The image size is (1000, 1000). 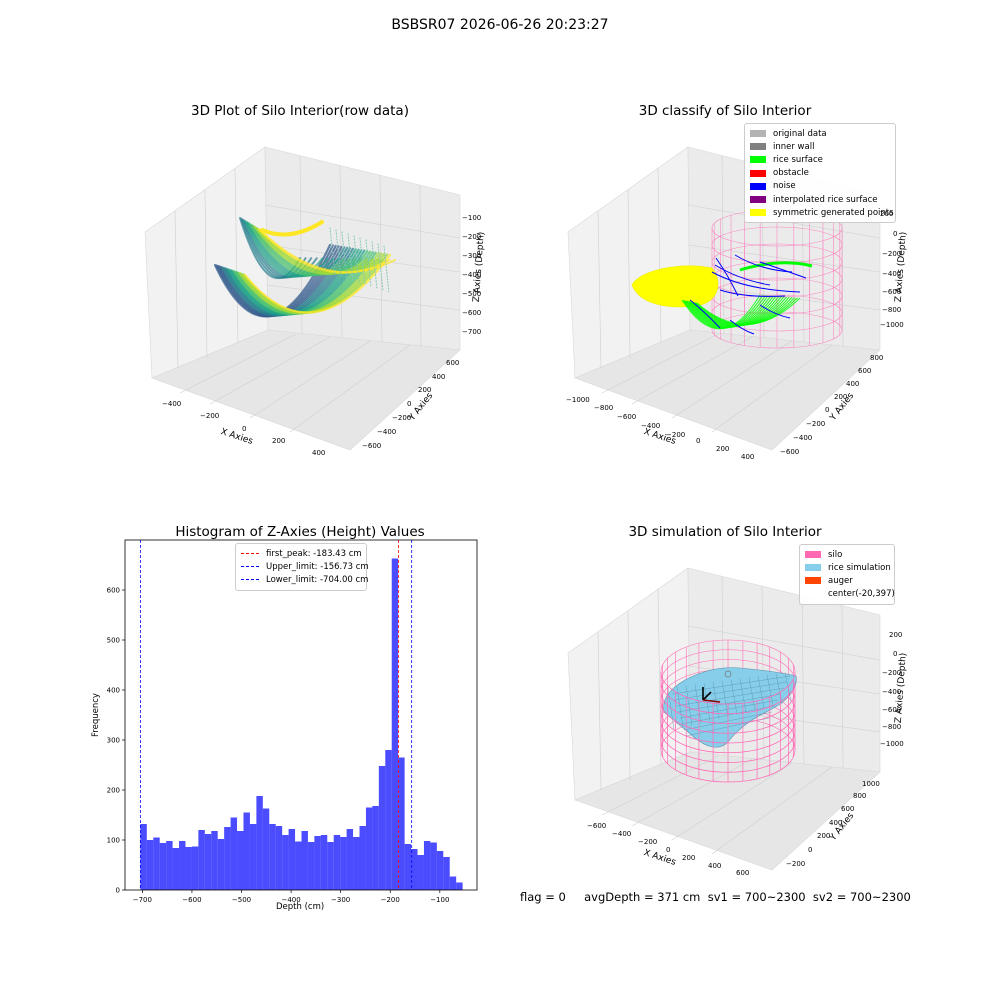 I want to click on plot1-ztick: −700, so click(x=472, y=332).